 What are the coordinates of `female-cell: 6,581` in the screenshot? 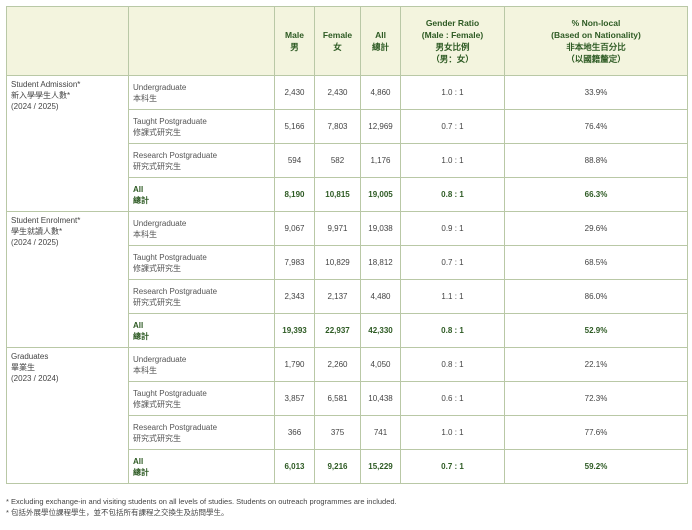 It's located at (337, 398).